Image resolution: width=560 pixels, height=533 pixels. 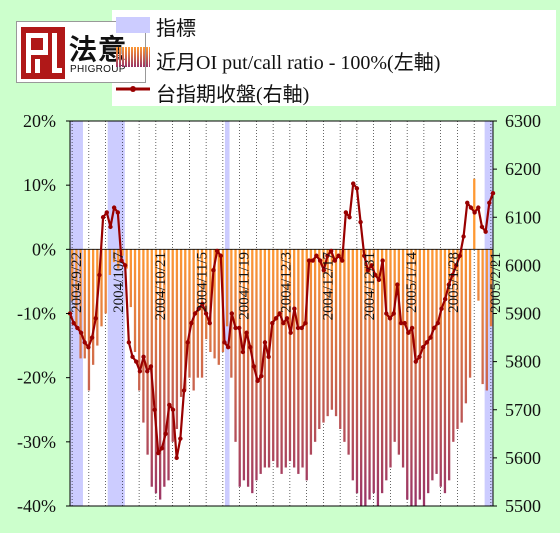 What do you see at coordinates (36, 378) in the screenshot?
I see `left-tick-label: -20%` at bounding box center [36, 378].